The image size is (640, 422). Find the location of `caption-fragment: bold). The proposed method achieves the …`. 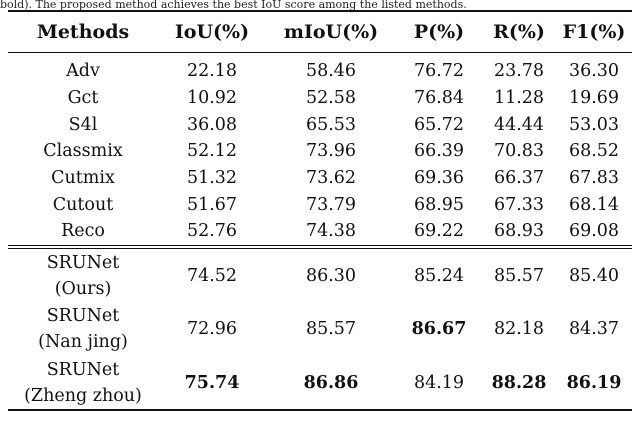

caption-fragment: bold). The proposed method achieves the … is located at coordinates (233, 5).